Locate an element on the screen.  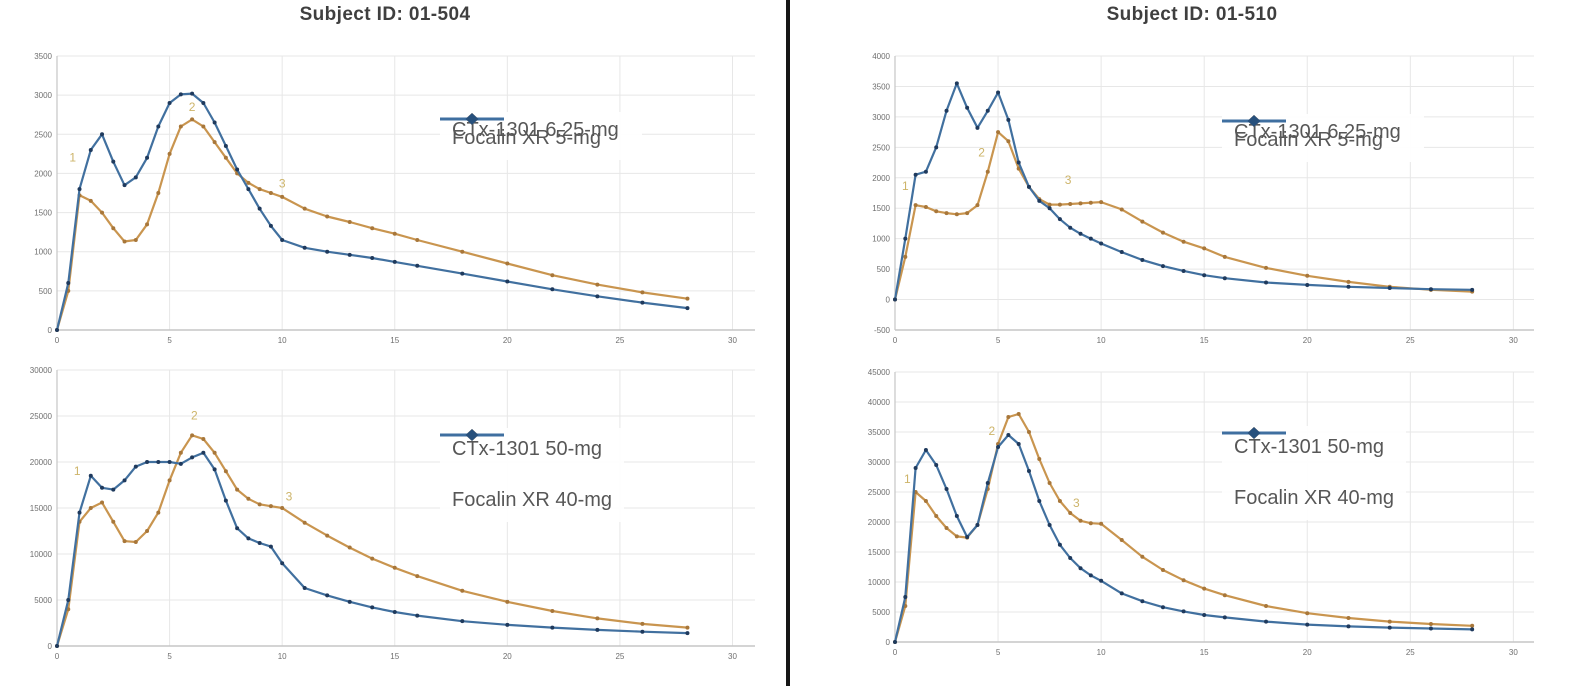
chart-legend: CTx-1301 6.25-mg Focalin XR 5-mg is located at coordinates (541, 136).